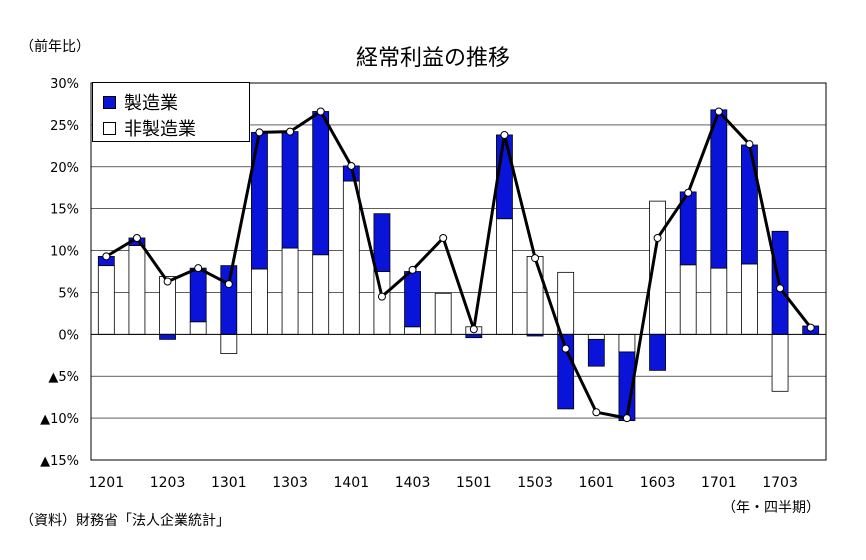 The image size is (866, 560). I want to click on legend-label-manufacturing: 製造業, so click(151, 103).